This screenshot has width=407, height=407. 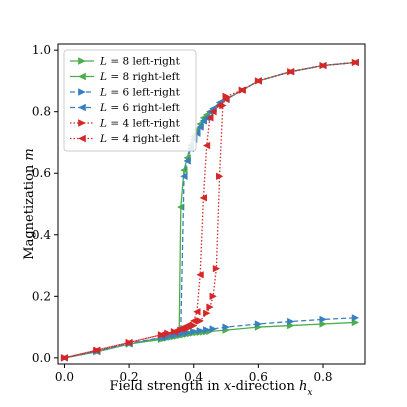 I want to click on legend-item: L = 8 right-left, so click(x=125, y=77).